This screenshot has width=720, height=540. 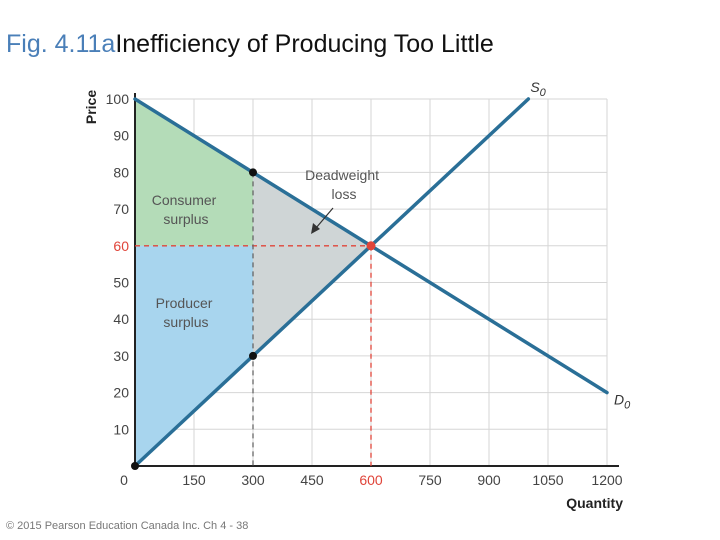 I want to click on x-tick-label-1200: 1200, so click(x=606, y=480).